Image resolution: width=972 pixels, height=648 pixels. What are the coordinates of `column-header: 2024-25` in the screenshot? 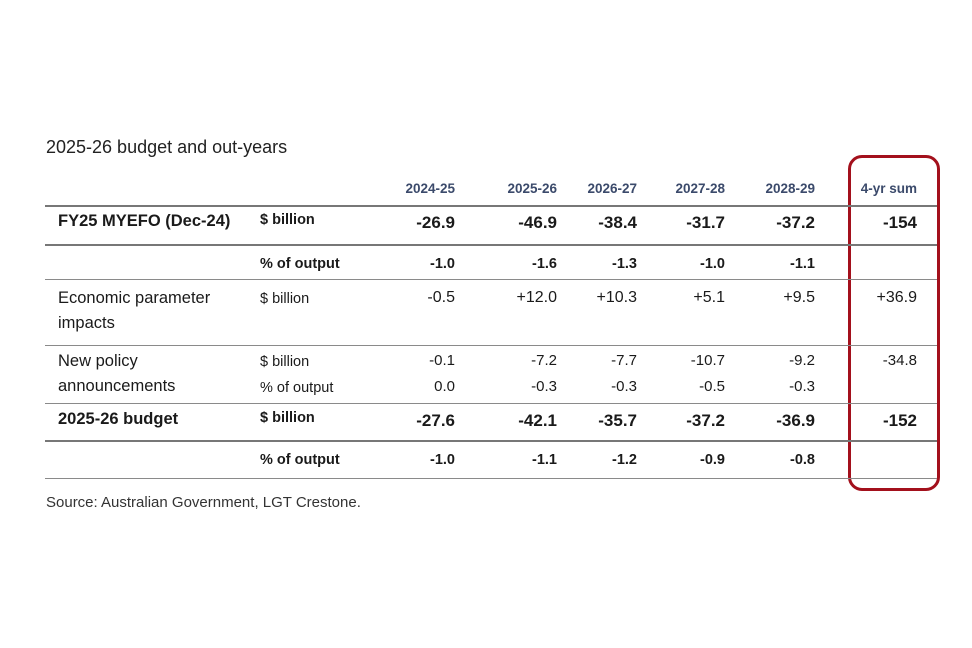 It's located at (430, 188).